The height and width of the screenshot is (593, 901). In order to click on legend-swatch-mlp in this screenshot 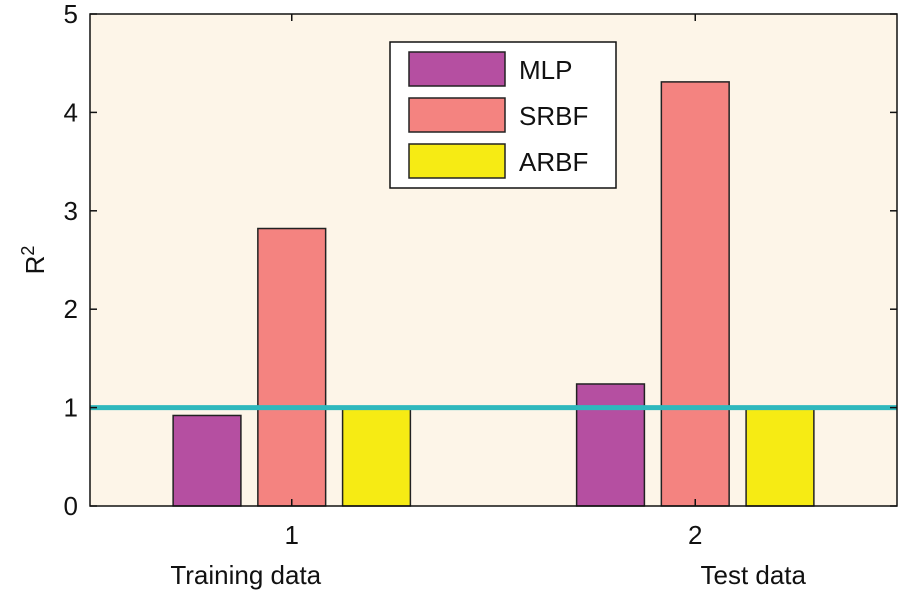, I will do `click(457, 69)`.